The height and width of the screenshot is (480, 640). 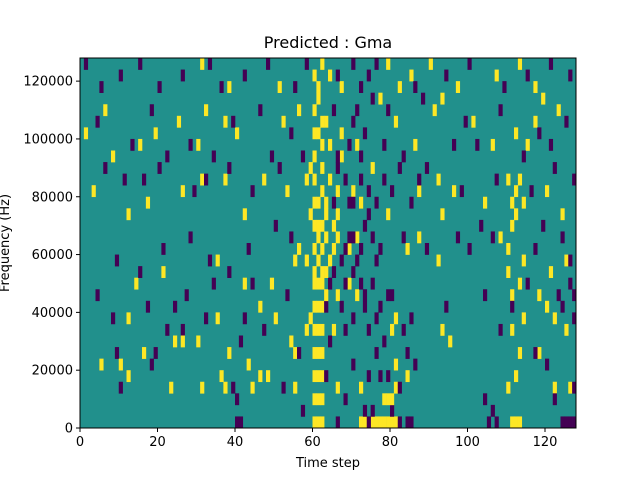 What do you see at coordinates (52, 255) in the screenshot?
I see `y-tick-label: 60000` at bounding box center [52, 255].